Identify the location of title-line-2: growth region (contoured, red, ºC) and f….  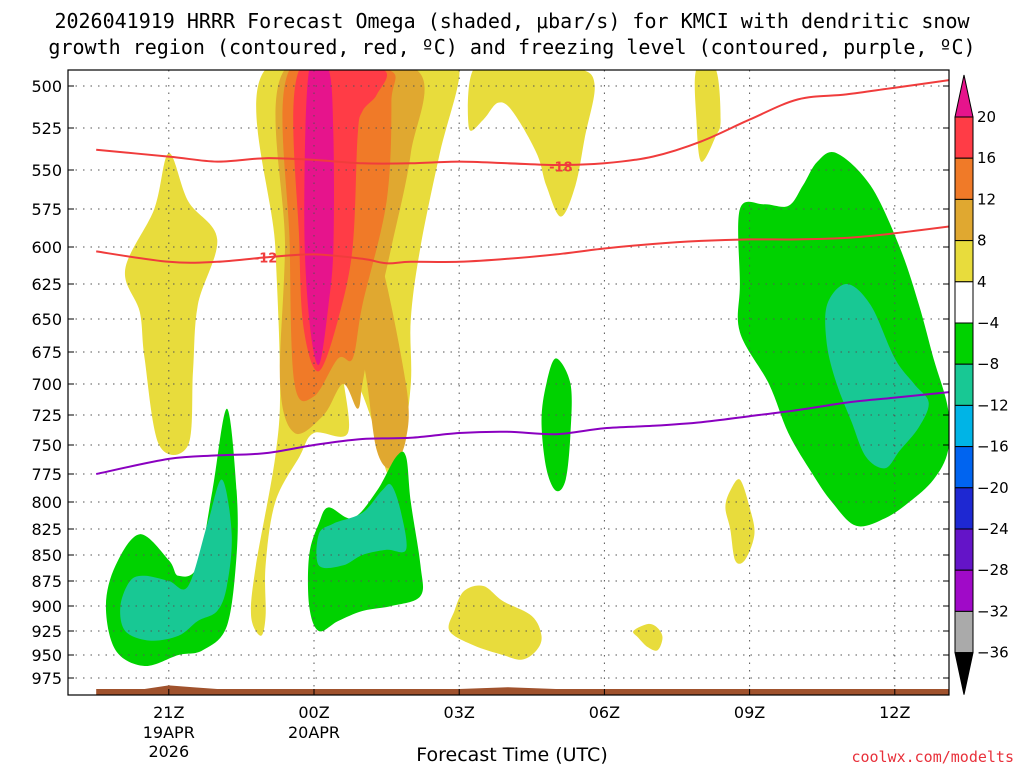
(512, 47).